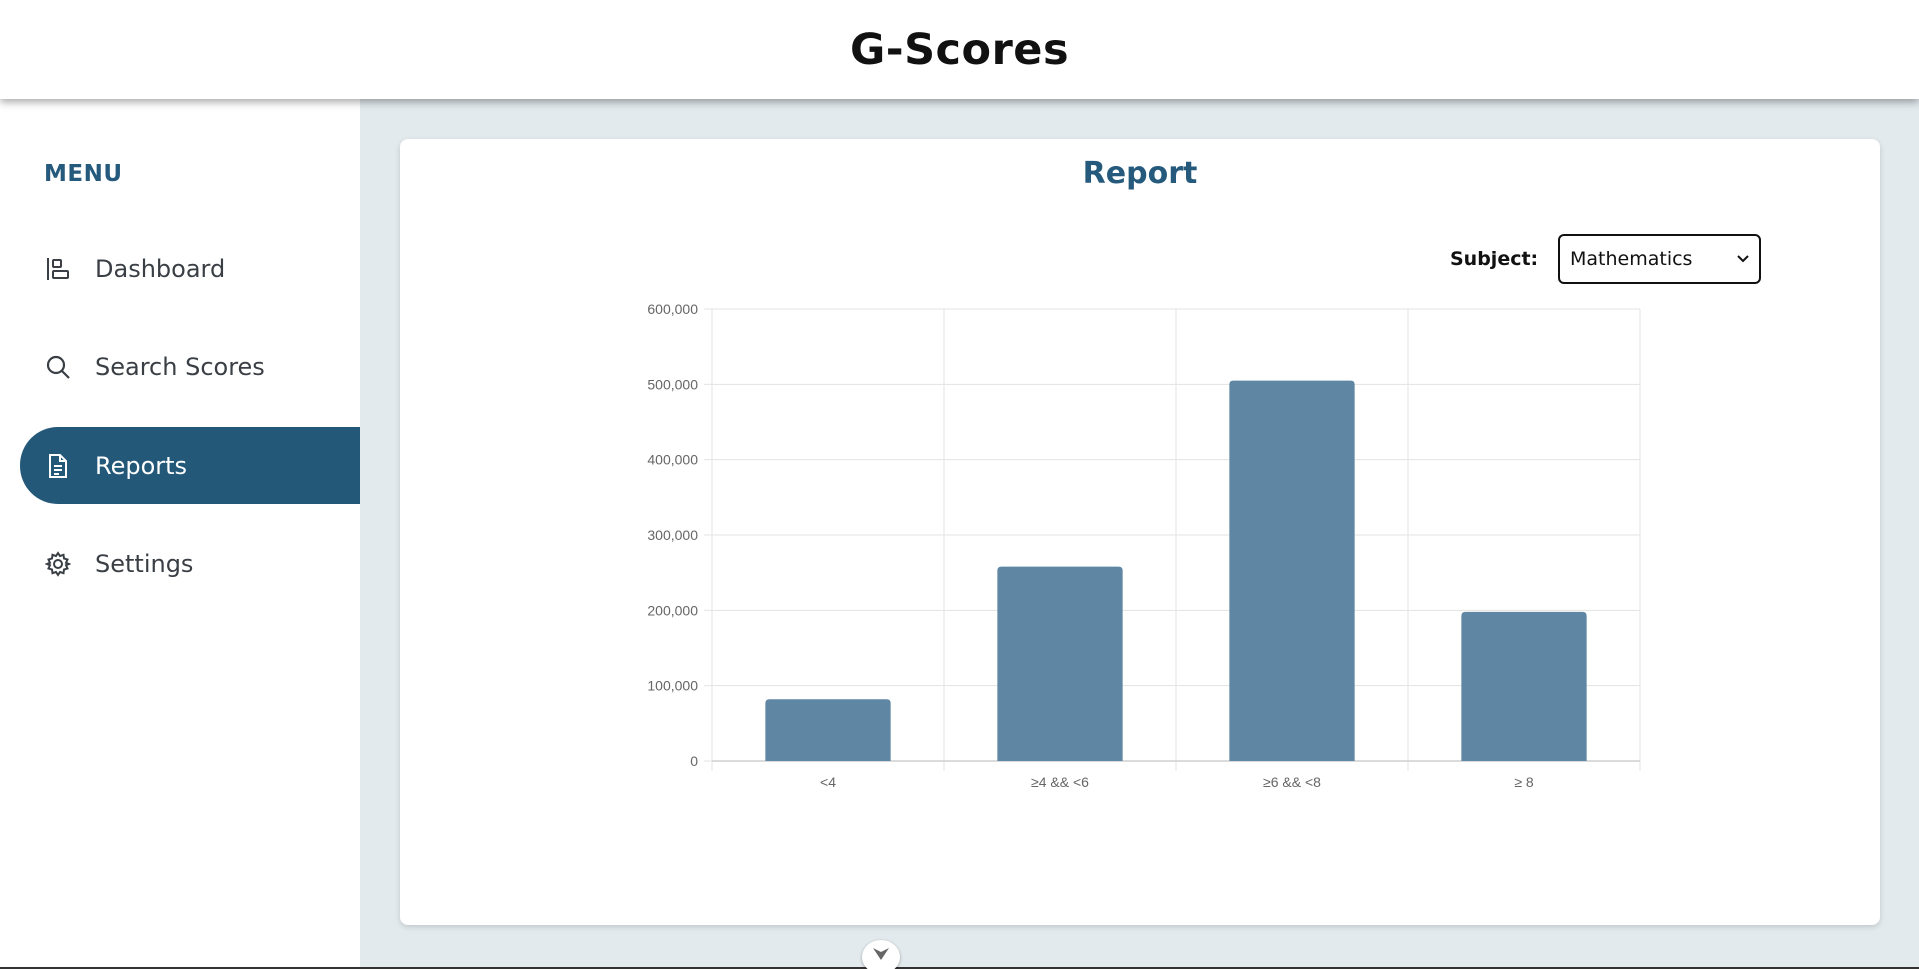  What do you see at coordinates (58, 563) in the screenshot?
I see `gear-icon` at bounding box center [58, 563].